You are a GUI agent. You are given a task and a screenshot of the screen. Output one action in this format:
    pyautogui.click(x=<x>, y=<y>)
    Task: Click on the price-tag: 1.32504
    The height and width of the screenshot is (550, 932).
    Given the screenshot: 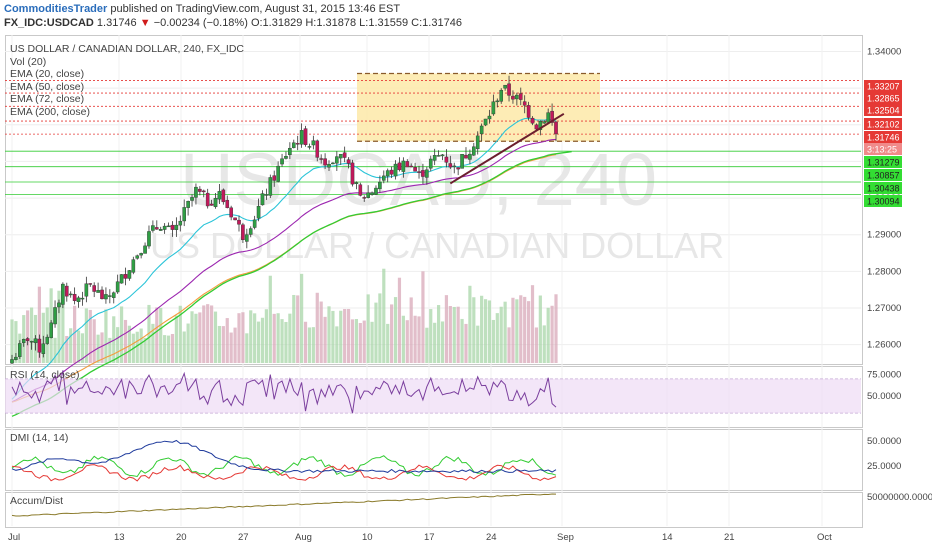 What is the action you would take?
    pyautogui.click(x=883, y=110)
    